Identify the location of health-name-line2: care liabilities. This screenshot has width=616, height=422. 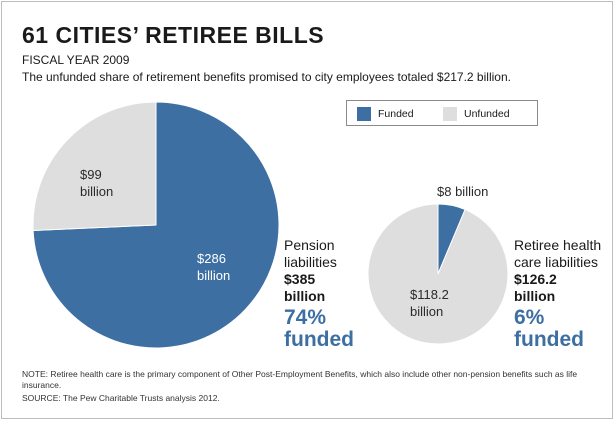
(556, 262).